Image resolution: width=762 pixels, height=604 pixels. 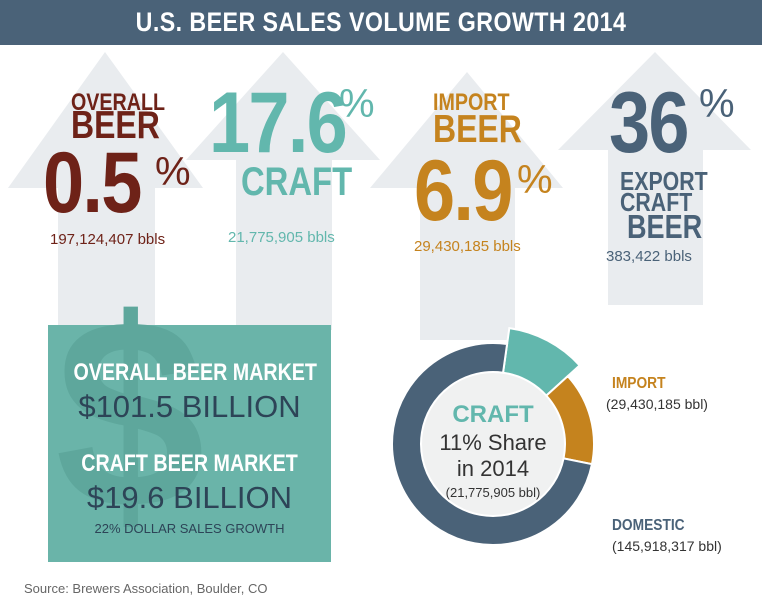 I want to click on overall-pct-sign: %, so click(x=173, y=172).